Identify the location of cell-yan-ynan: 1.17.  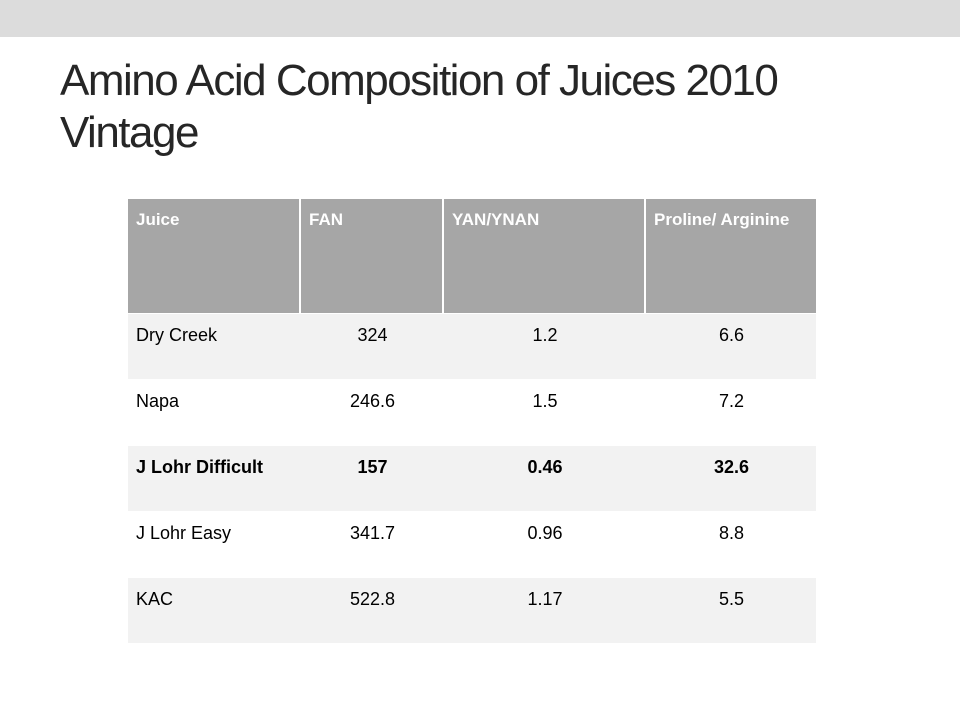
(544, 609).